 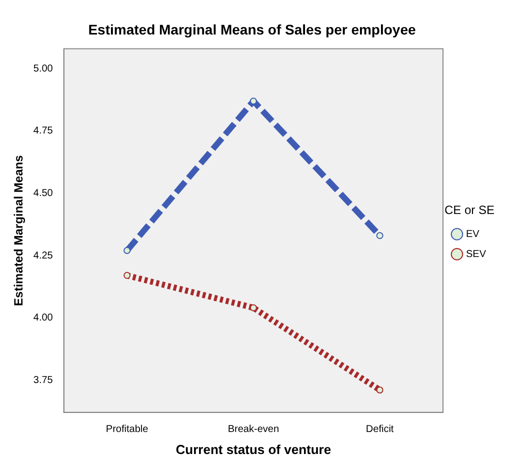 What do you see at coordinates (43, 131) in the screenshot?
I see `y-tick-label: 4.75` at bounding box center [43, 131].